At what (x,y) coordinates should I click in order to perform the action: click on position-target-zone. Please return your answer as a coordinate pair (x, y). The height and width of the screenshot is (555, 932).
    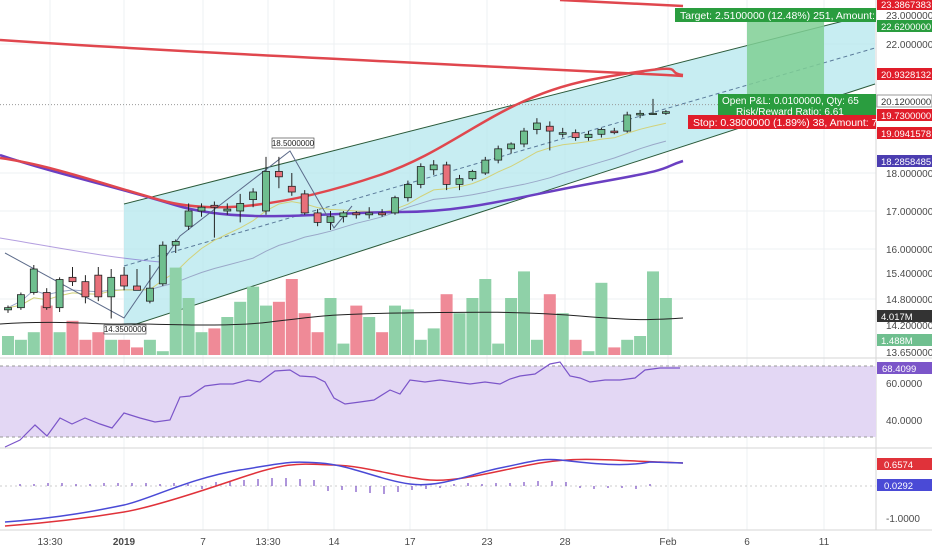
    Looking at the image, I should click on (785, 58).